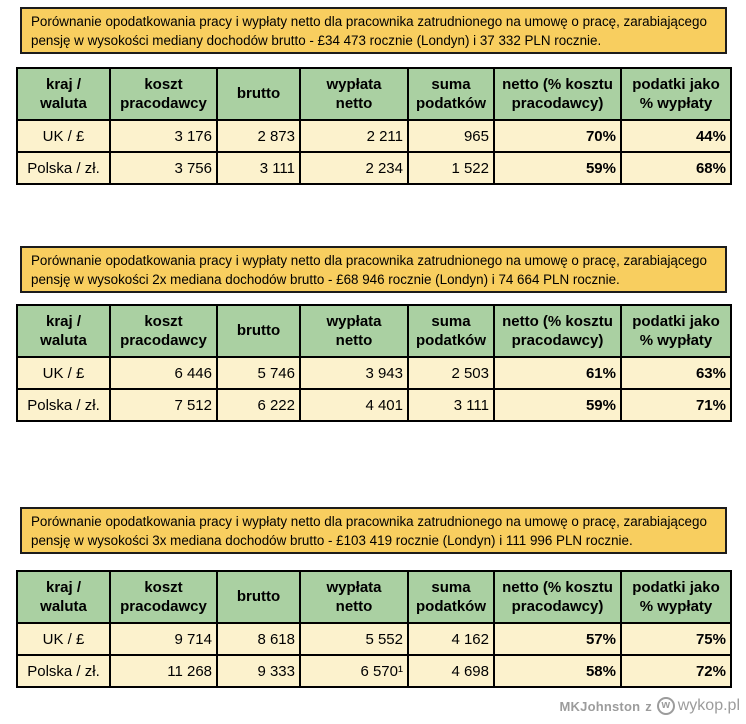 The height and width of the screenshot is (724, 746). Describe the element at coordinates (258, 405) in the screenshot. I see `cell-brutto: 6 222` at that location.